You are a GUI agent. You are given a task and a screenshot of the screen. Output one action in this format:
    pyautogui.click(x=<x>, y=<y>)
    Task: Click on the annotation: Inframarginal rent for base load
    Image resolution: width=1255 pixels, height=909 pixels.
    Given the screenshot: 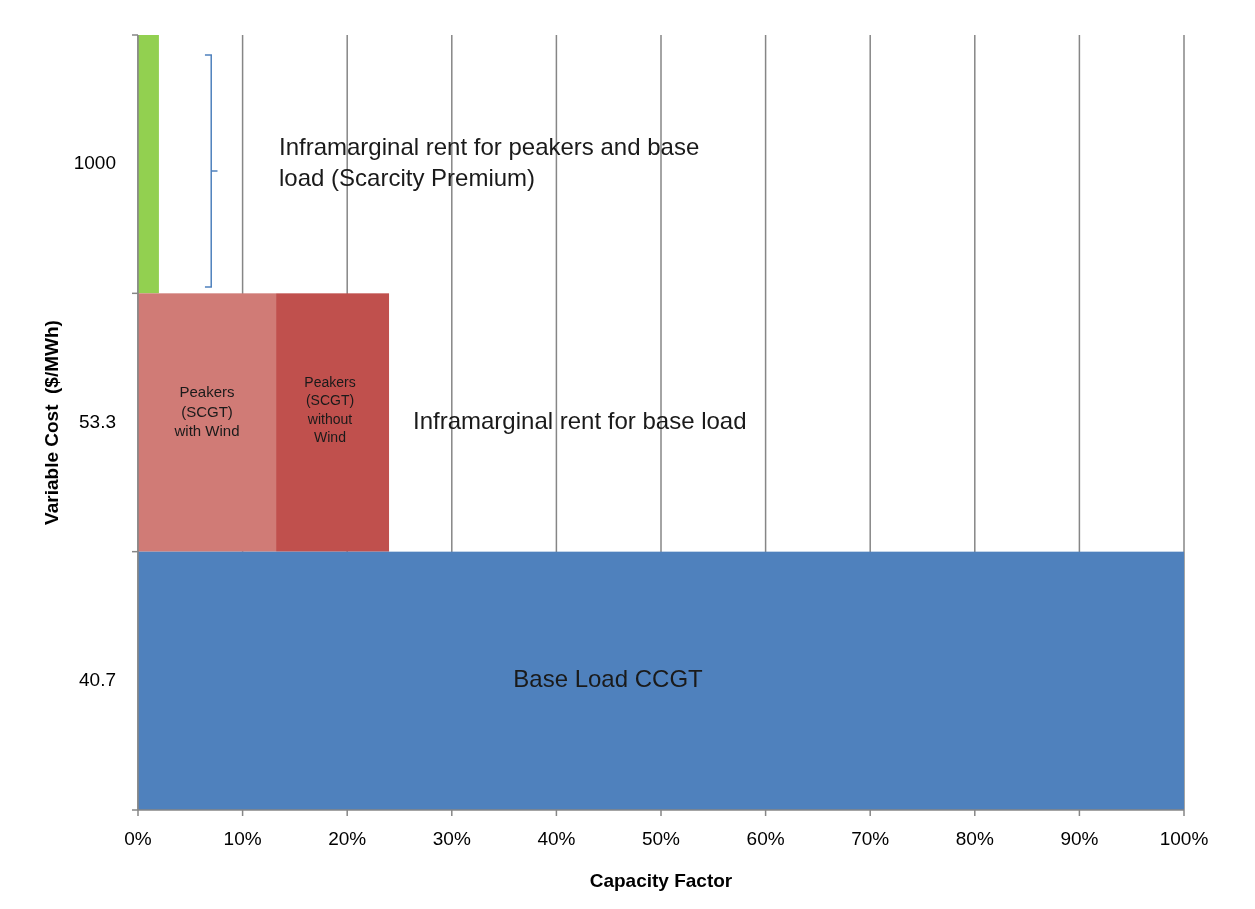 What is the action you would take?
    pyautogui.click(x=580, y=420)
    